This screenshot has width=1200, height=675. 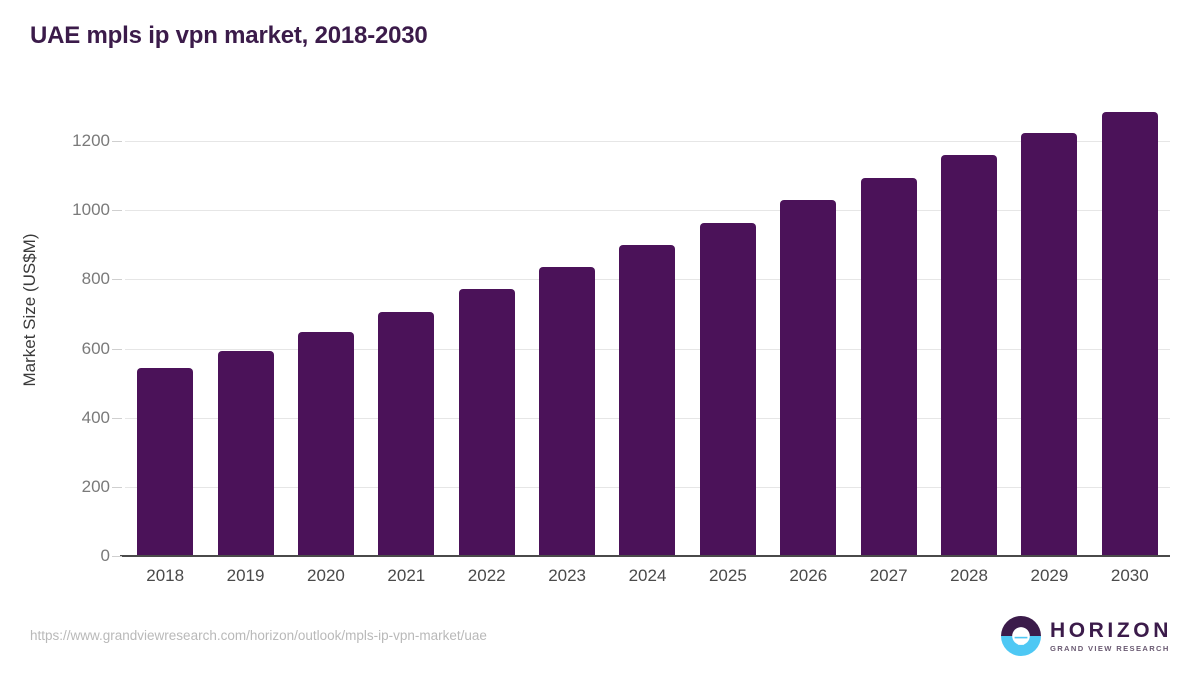 What do you see at coordinates (727, 575) in the screenshot?
I see `x-tick-label: 2025` at bounding box center [727, 575].